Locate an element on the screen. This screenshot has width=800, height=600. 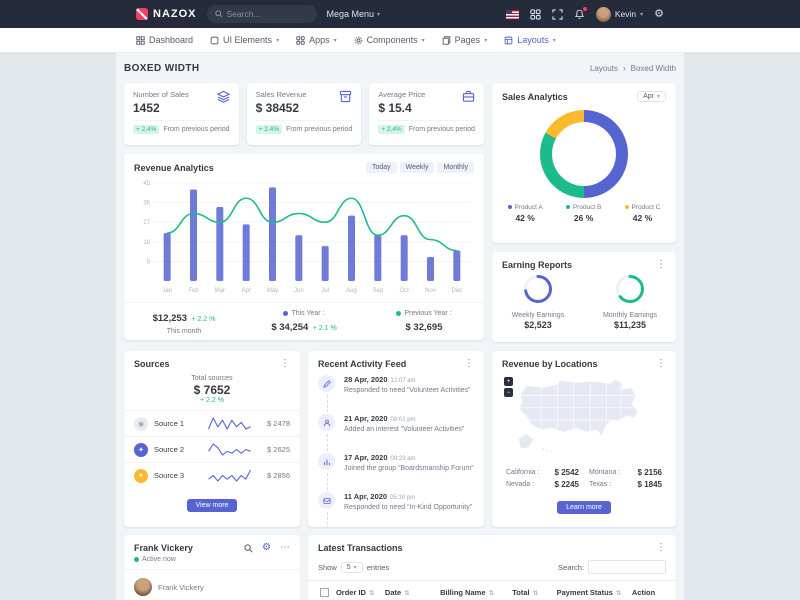
stat-badge: + 2.4% is located at coordinates (146, 129).